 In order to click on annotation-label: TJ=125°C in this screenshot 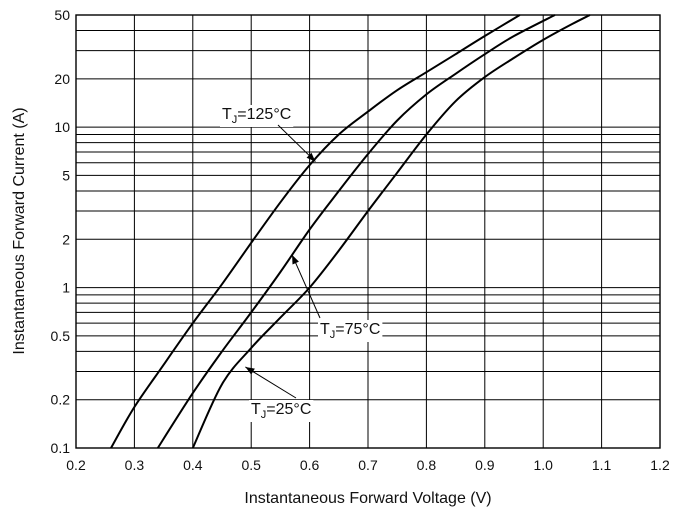, I will do `click(256, 116)`.